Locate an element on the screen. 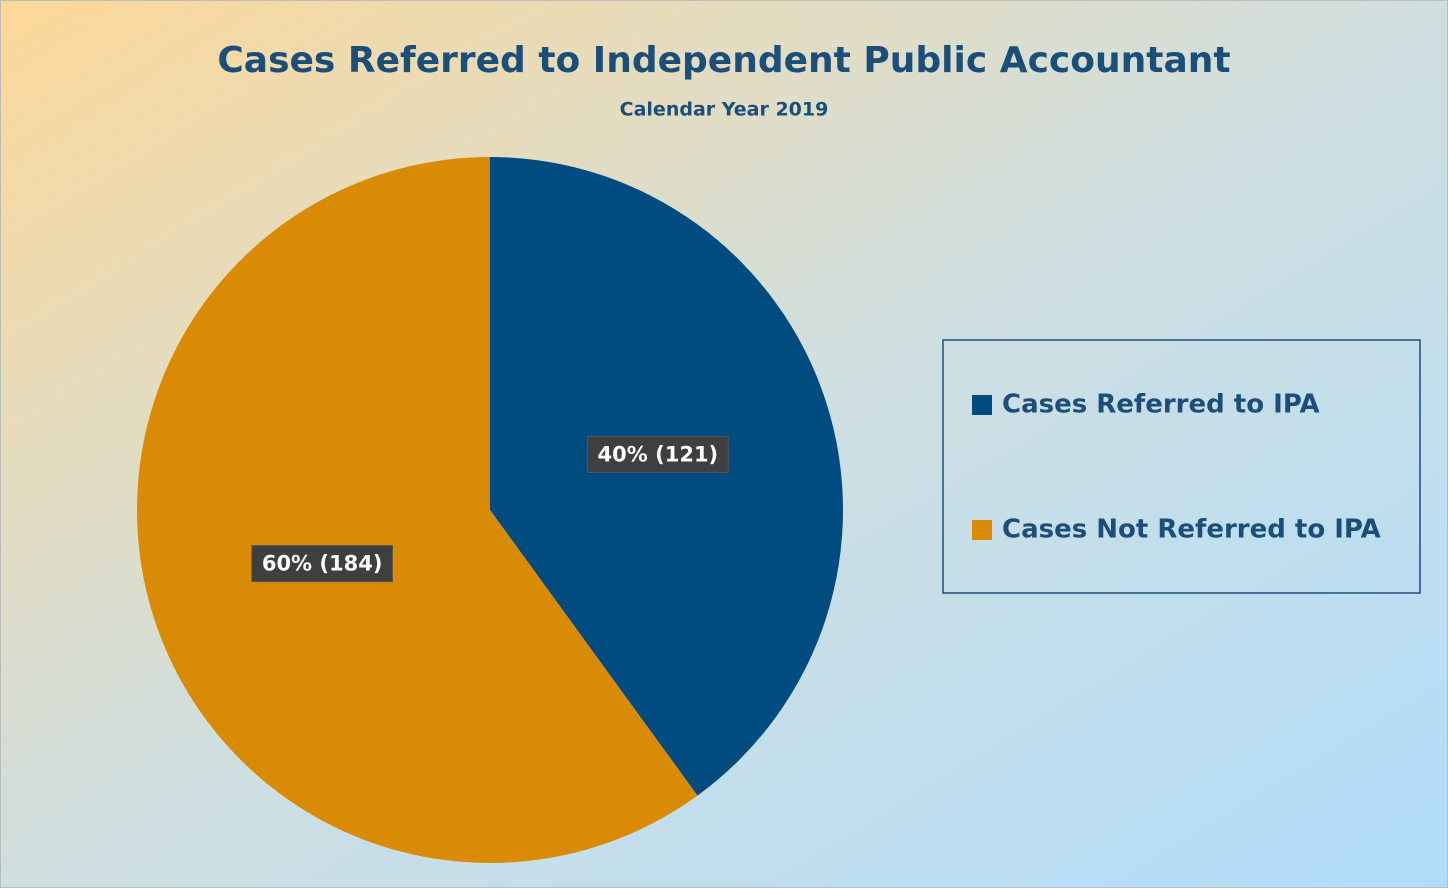 The height and width of the screenshot is (888, 1448). legend-label: Cases Not Referred to IPA is located at coordinates (1191, 530).